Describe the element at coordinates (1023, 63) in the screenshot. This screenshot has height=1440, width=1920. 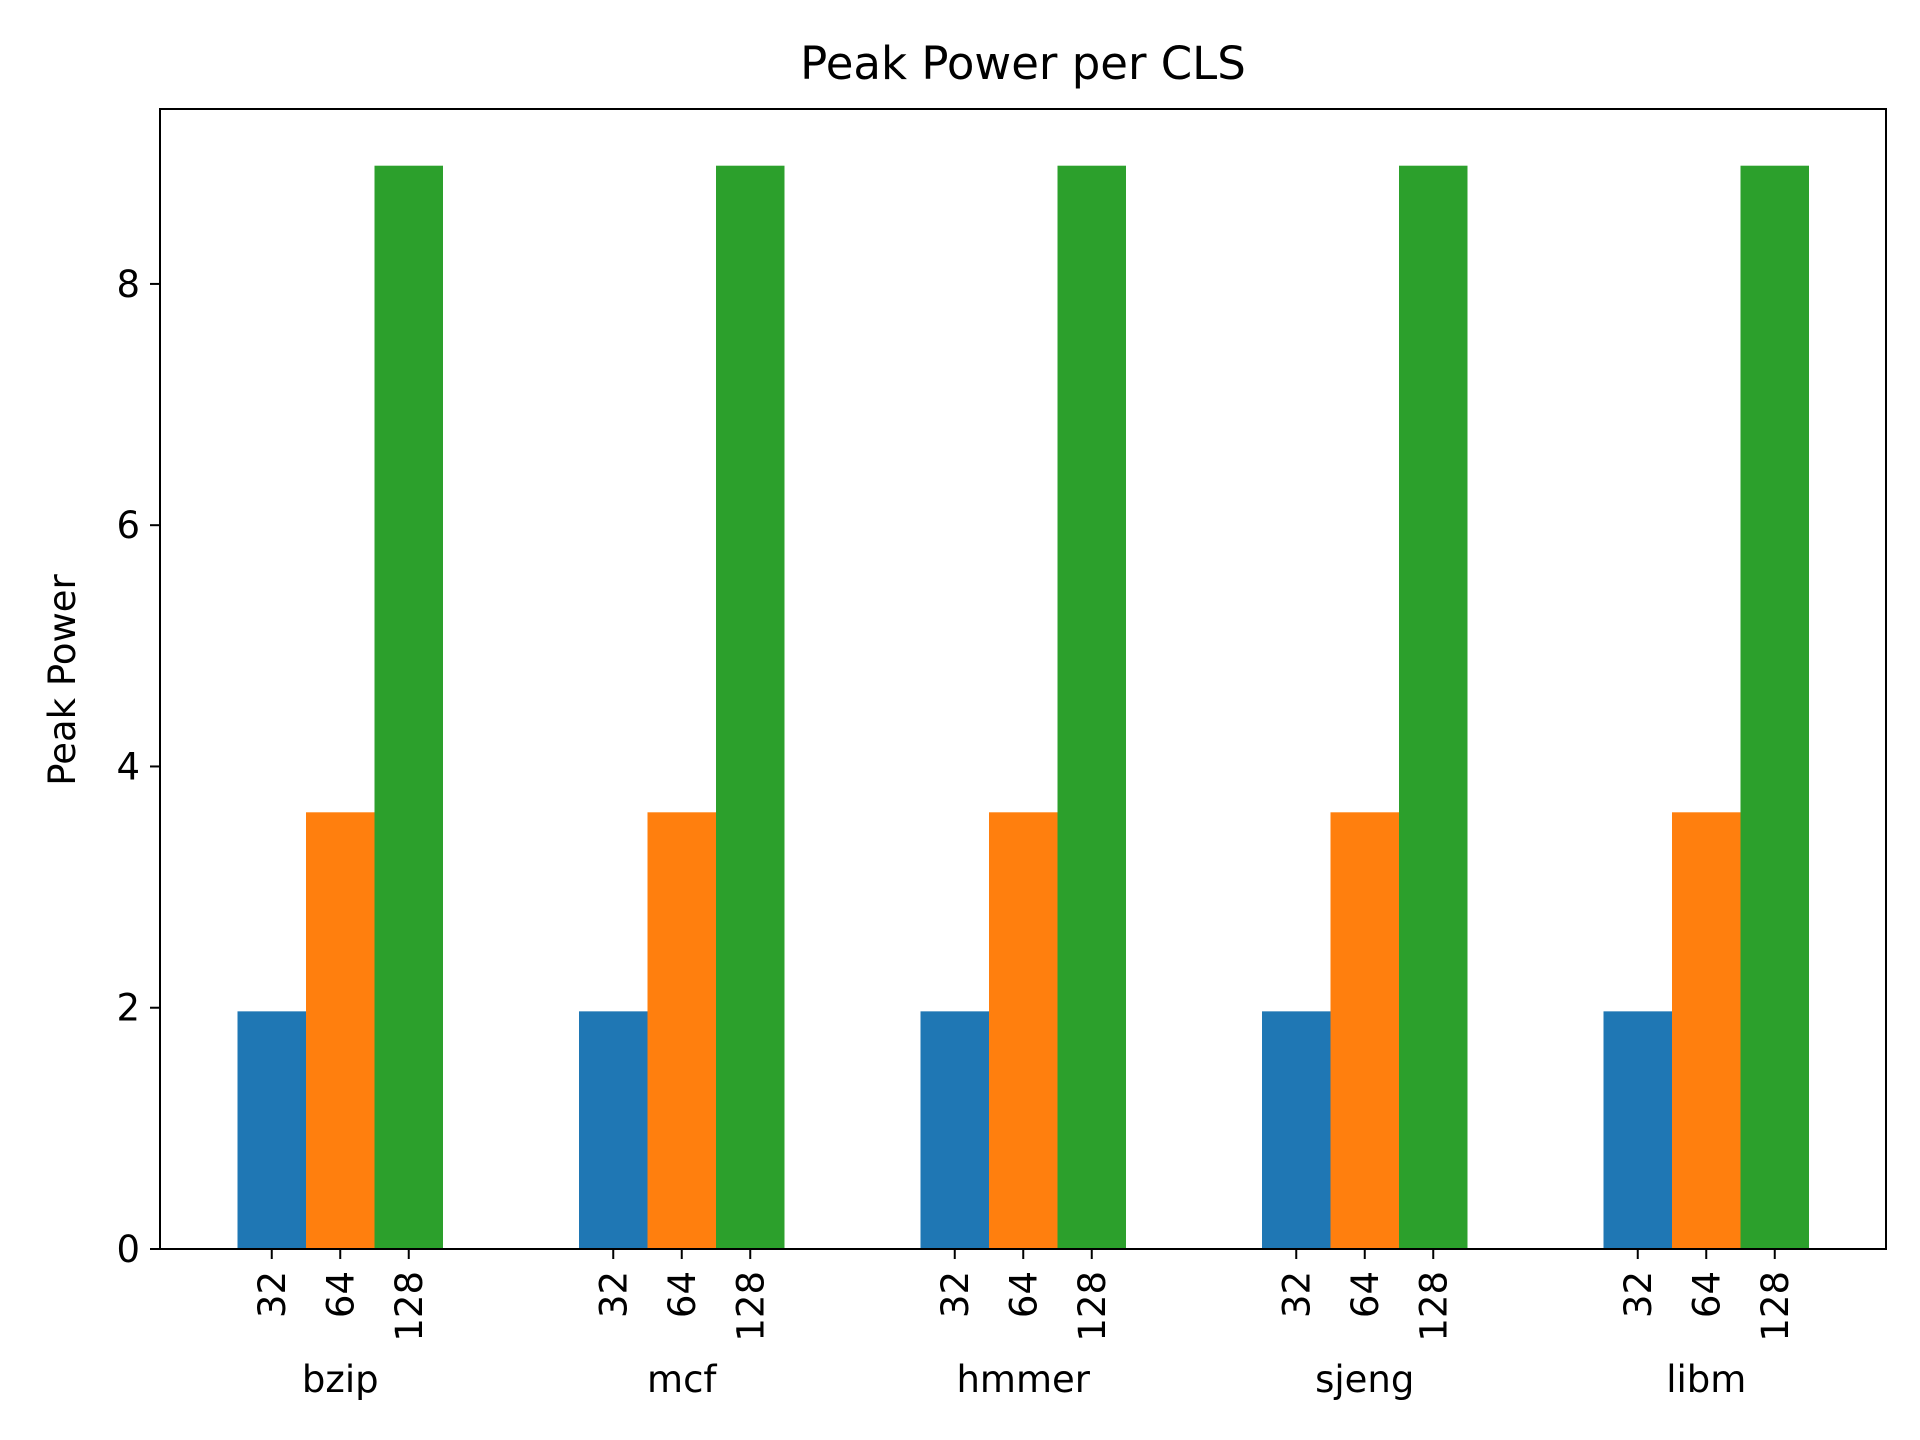
I see `chart-title: Peak Power per CLS` at that location.